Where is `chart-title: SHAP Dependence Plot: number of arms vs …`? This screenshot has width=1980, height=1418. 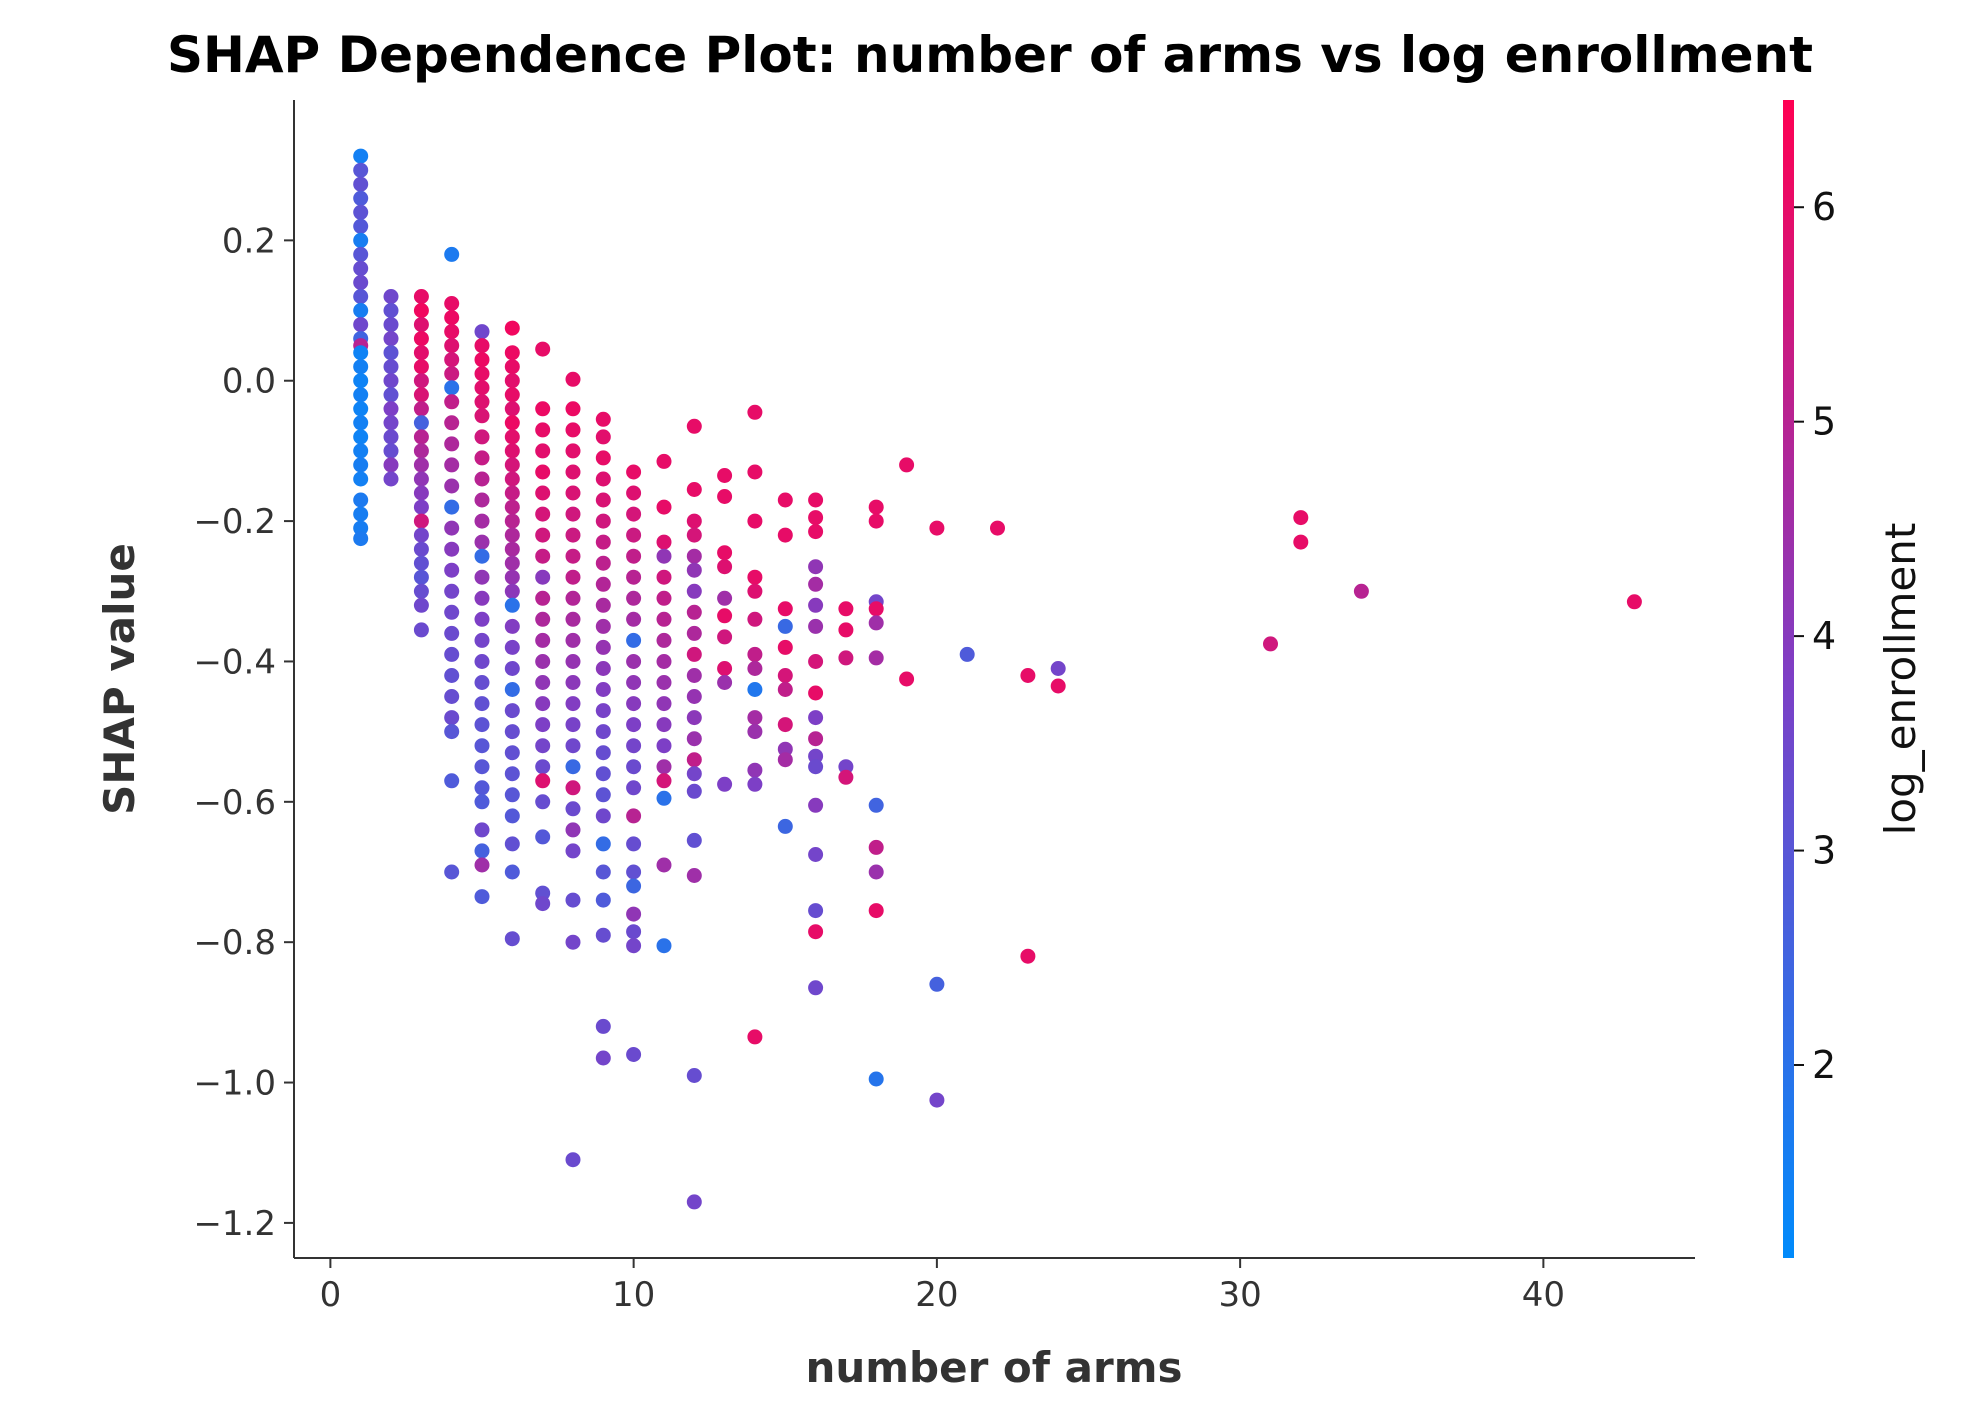 chart-title: SHAP Dependence Plot: number of arms vs … is located at coordinates (990, 55).